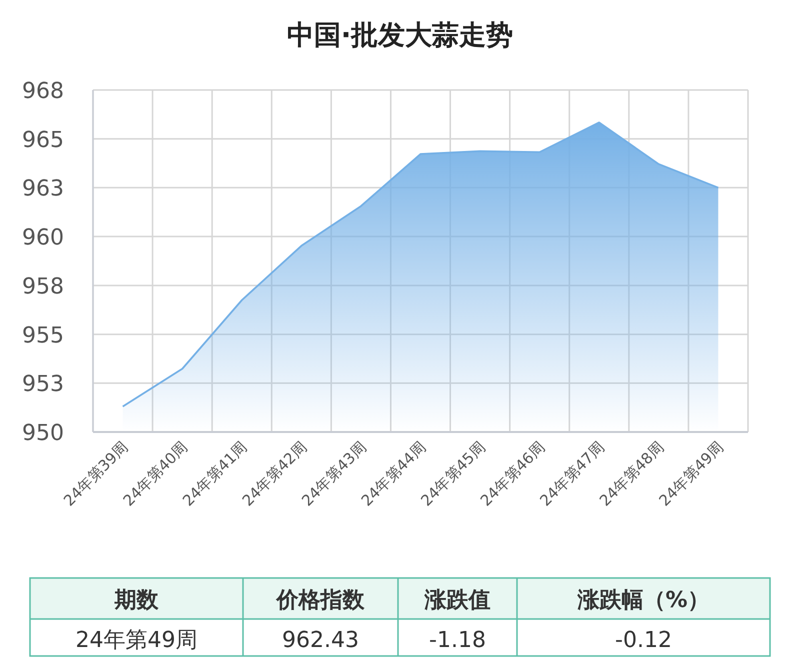 The image size is (800, 669). I want to click on chart-title: 中国·批发大蒜走势, so click(400, 35).